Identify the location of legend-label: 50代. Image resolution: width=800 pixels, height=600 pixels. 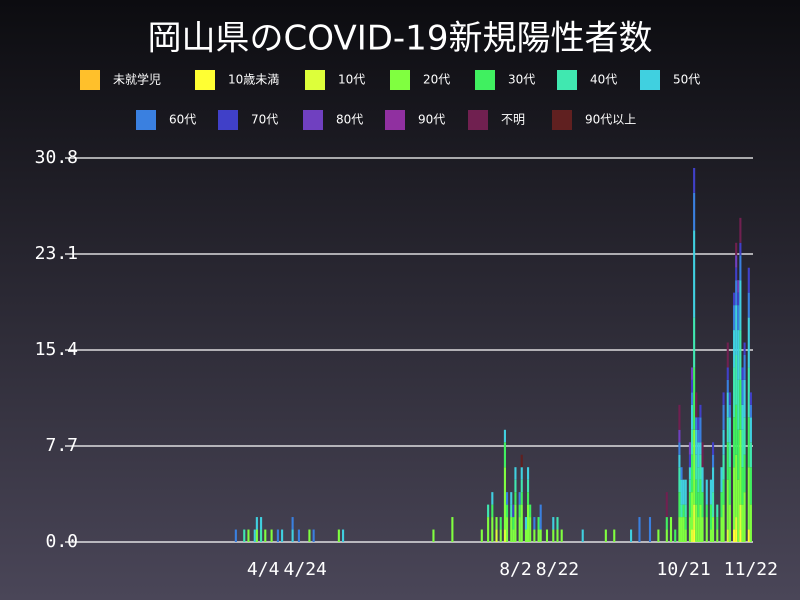
(686, 80).